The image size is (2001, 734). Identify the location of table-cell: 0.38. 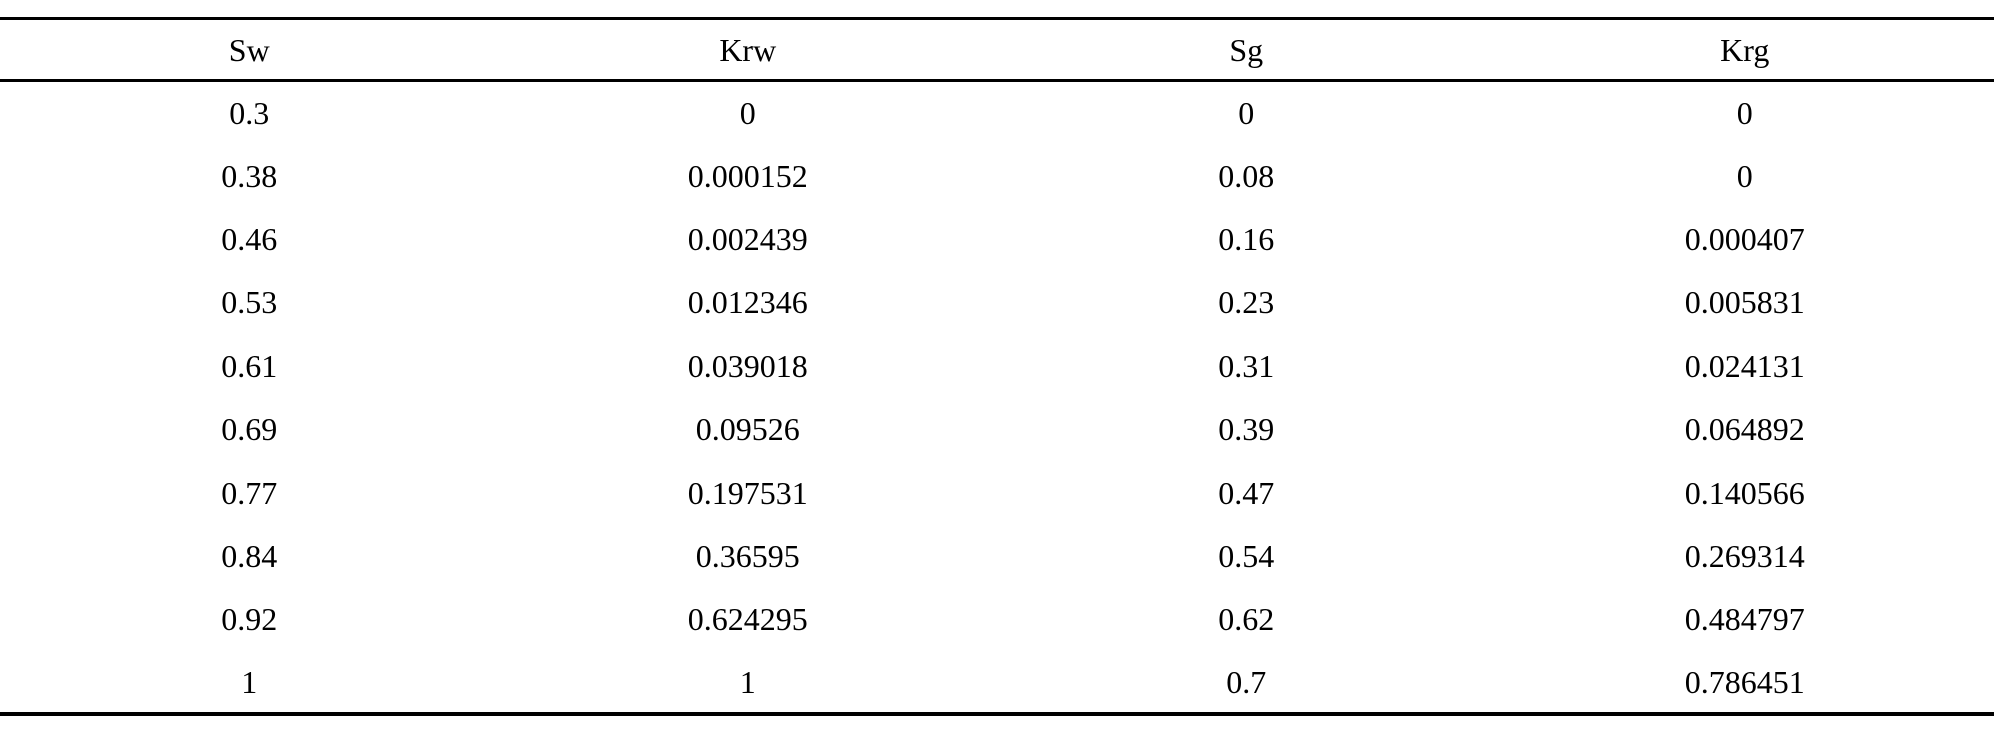
(249, 175).